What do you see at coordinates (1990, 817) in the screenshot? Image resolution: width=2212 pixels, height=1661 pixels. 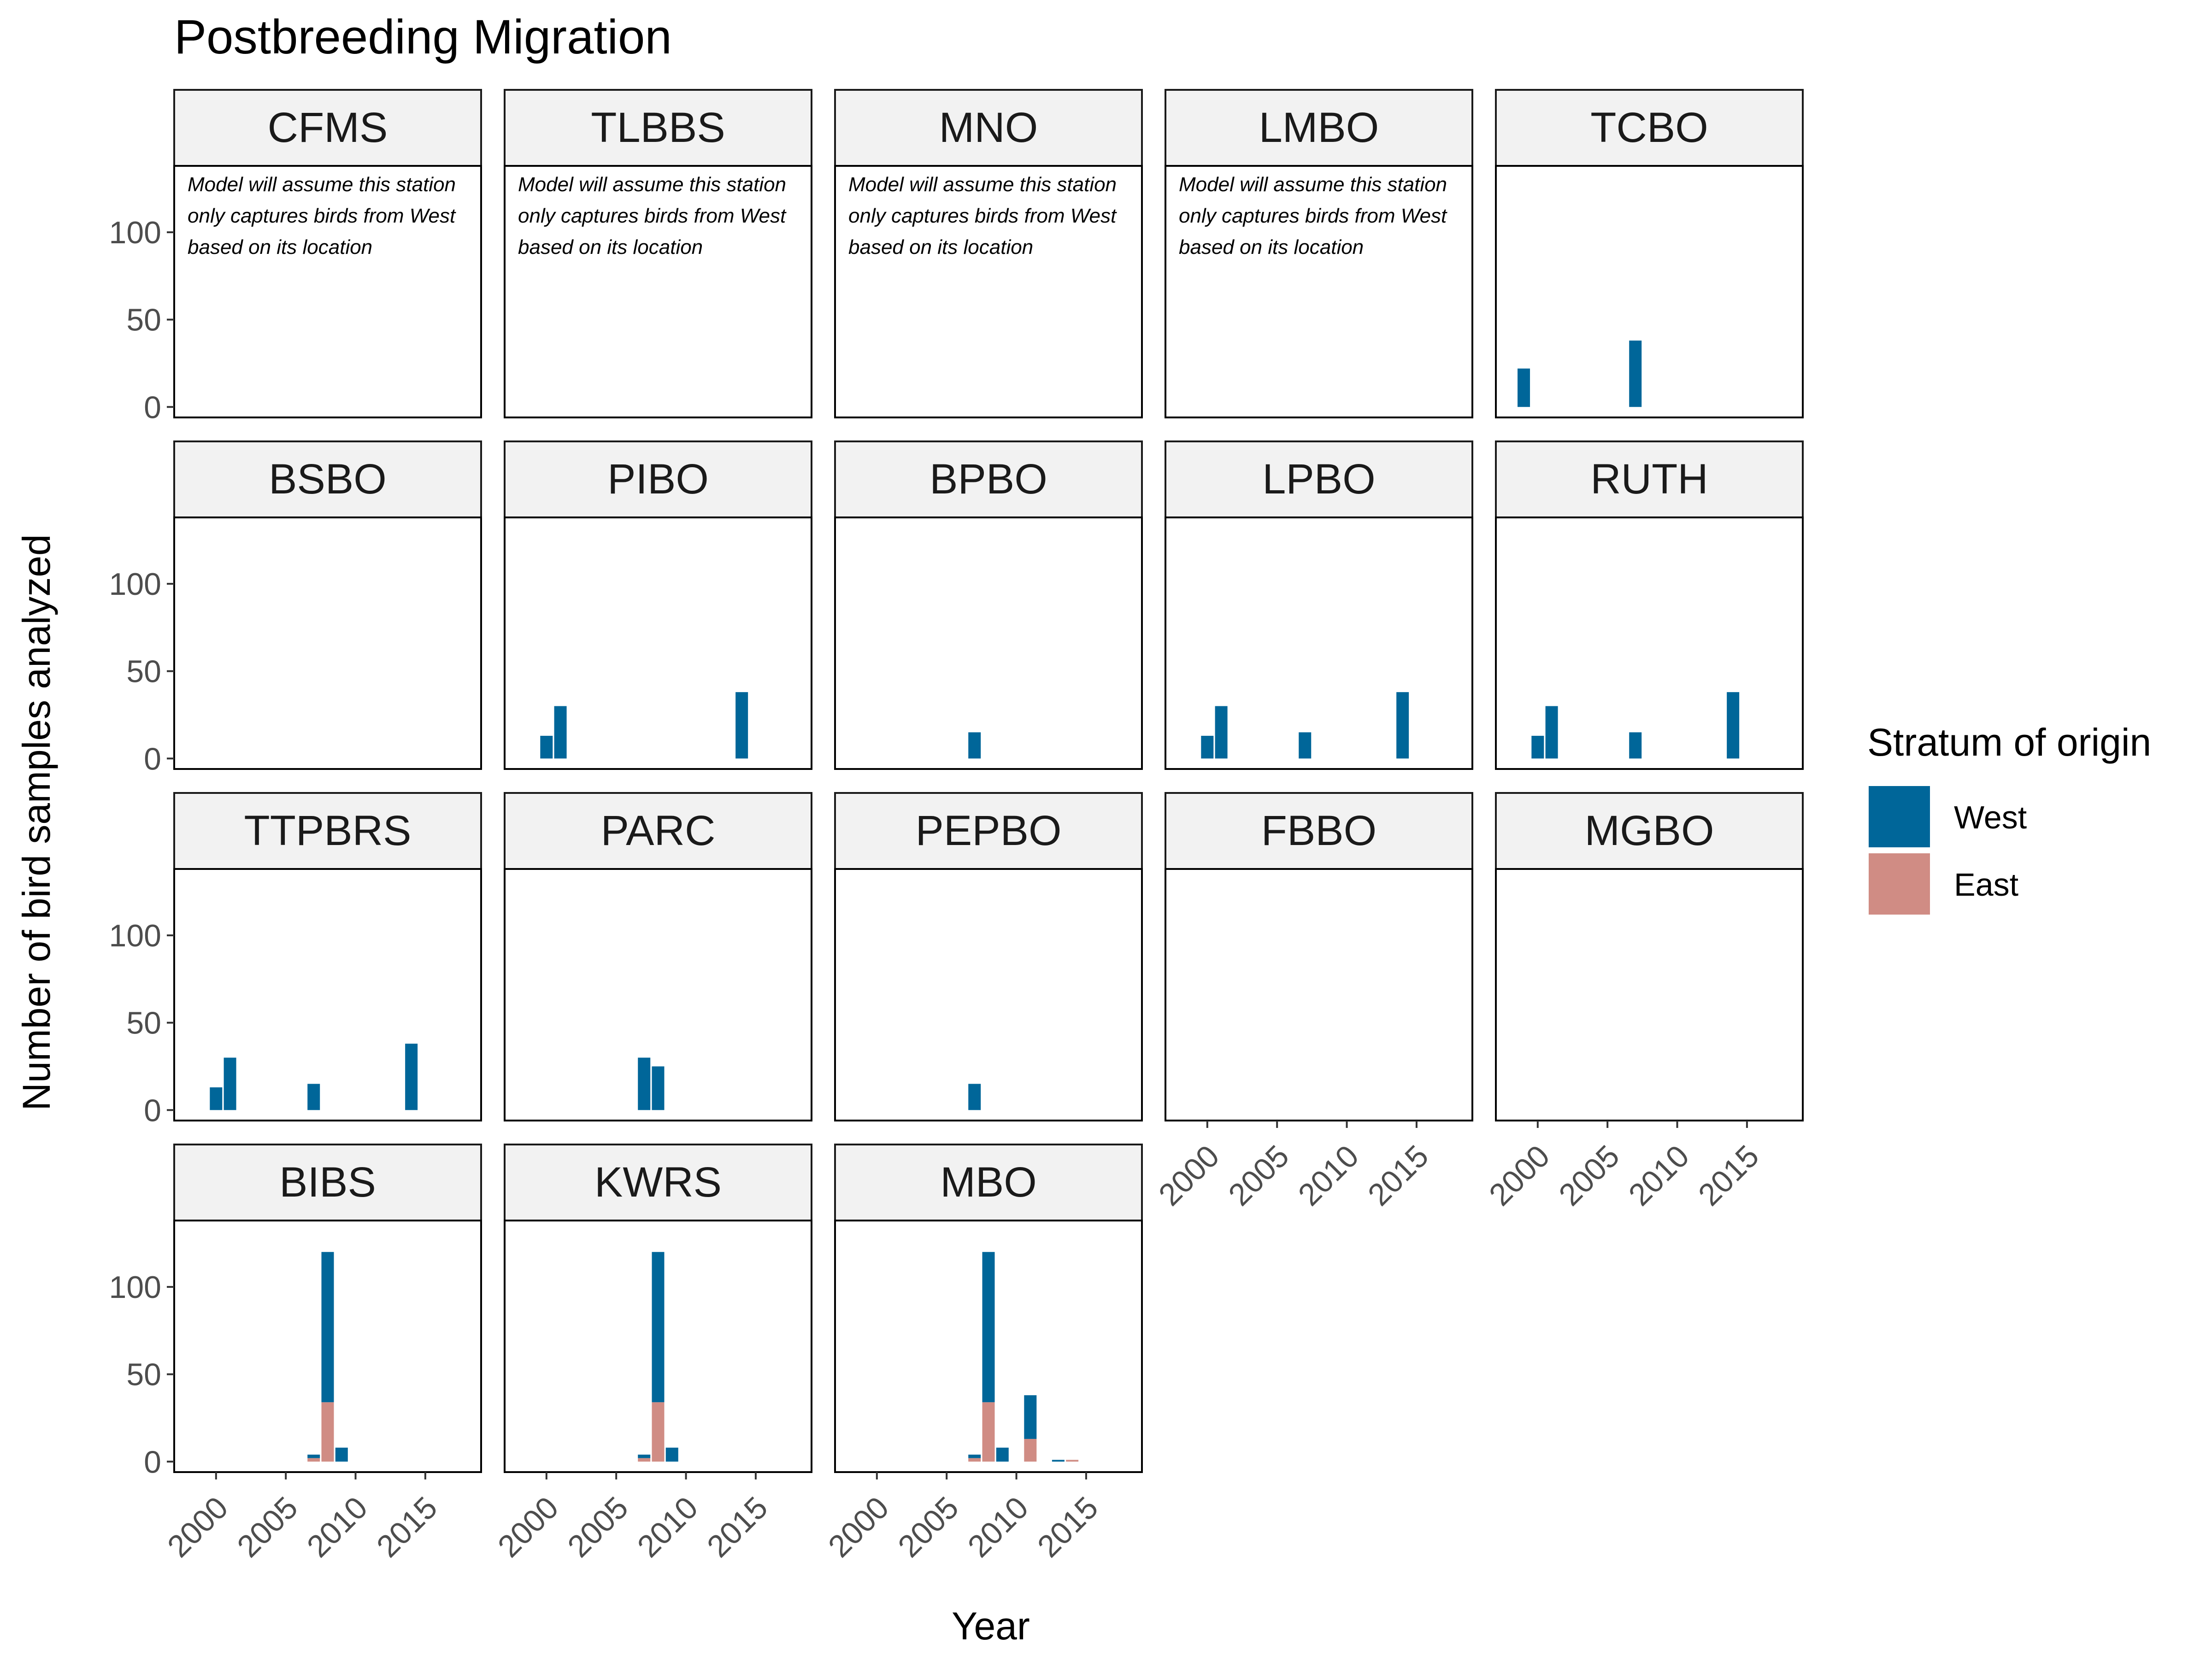 I see `legend-label-west: West` at bounding box center [1990, 817].